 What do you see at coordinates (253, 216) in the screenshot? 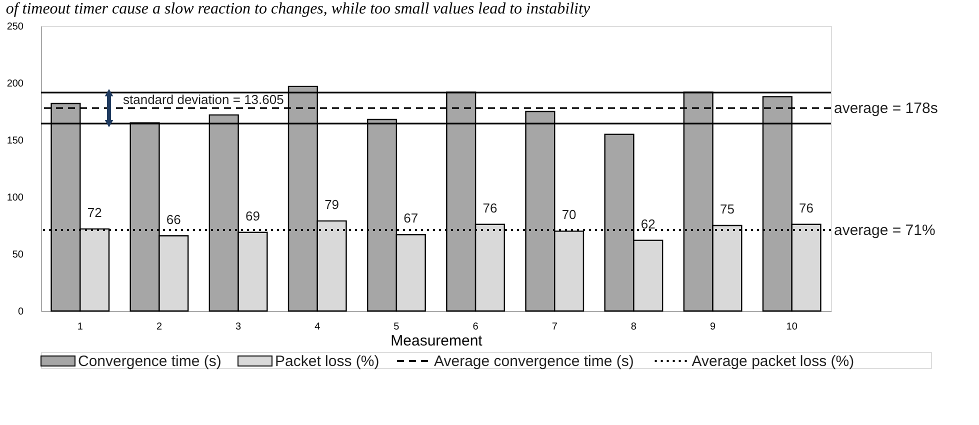
I see `data-label: 69` at bounding box center [253, 216].